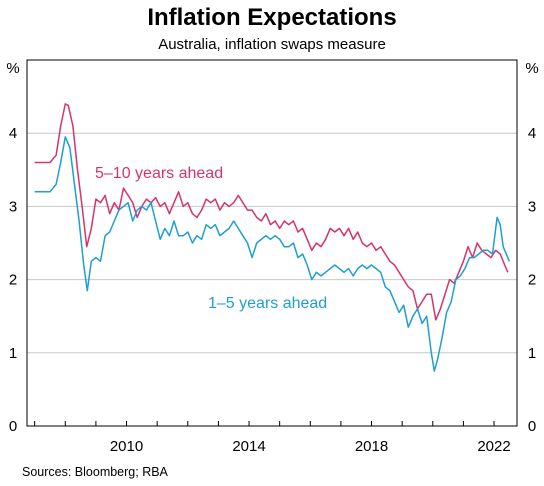 The image size is (544, 486). I want to click on source-note: Sources: Bloomberg; RBA, so click(95, 472).